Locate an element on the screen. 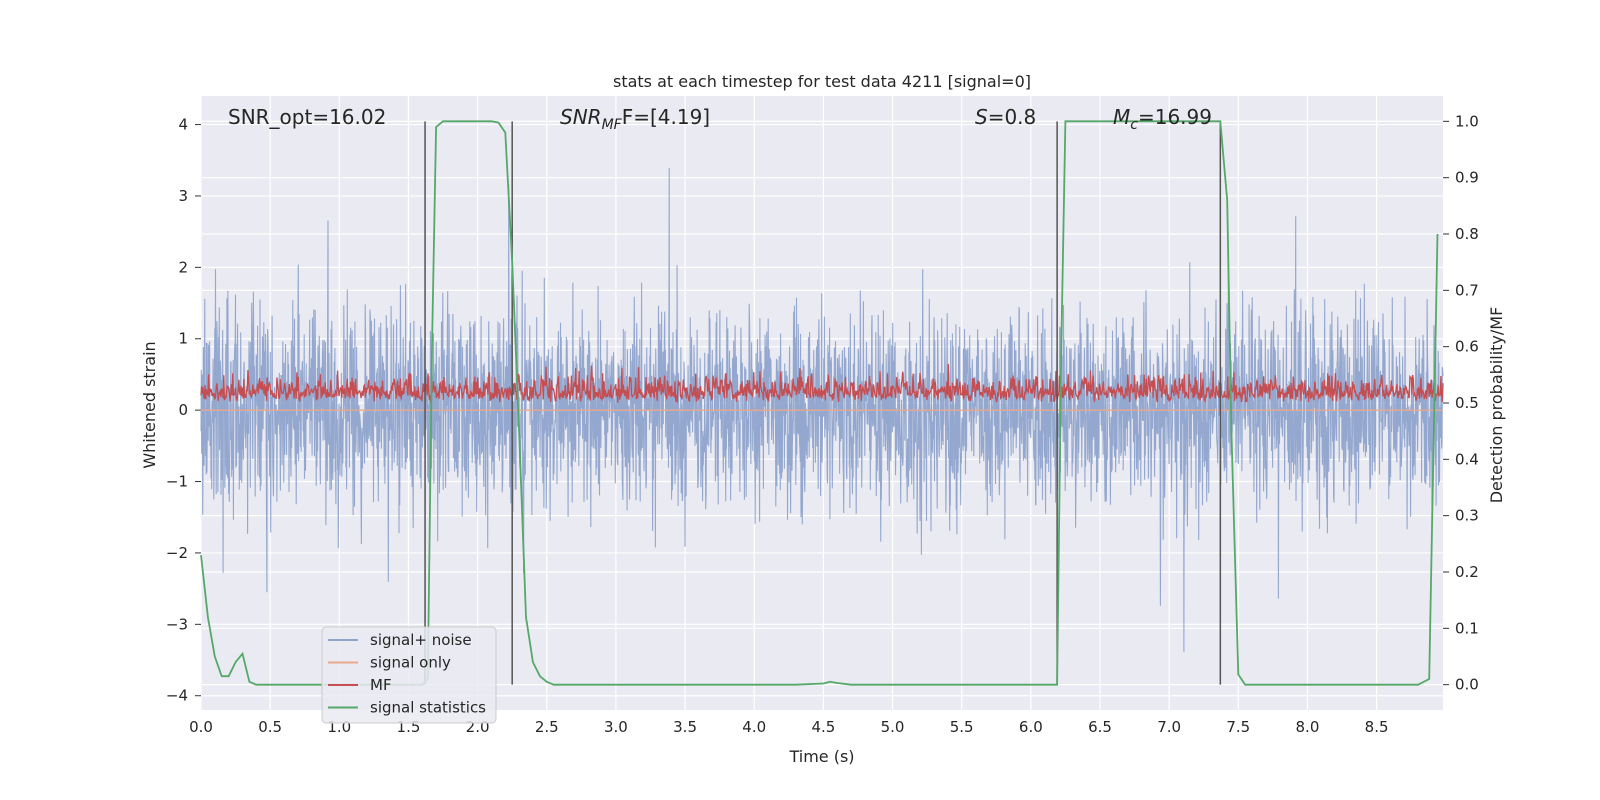 Image resolution: width=1600 pixels, height=800 pixels. legend-label: signal+ noise is located at coordinates (421, 640).